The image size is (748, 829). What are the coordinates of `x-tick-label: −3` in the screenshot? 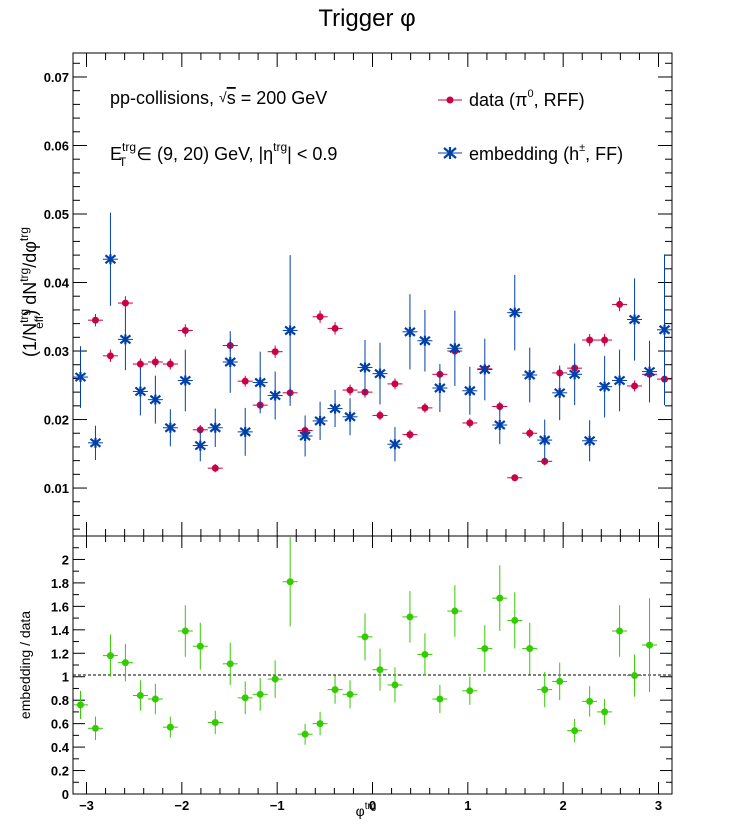 It's located at (86, 805).